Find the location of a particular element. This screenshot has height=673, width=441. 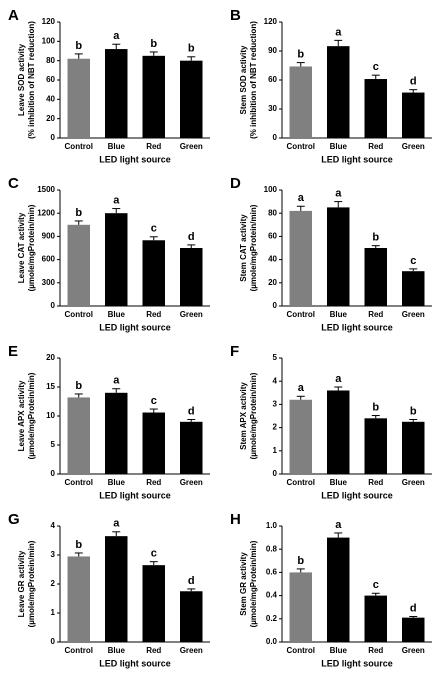

y-tick-label: 0.2 is located at coordinates (272, 618).